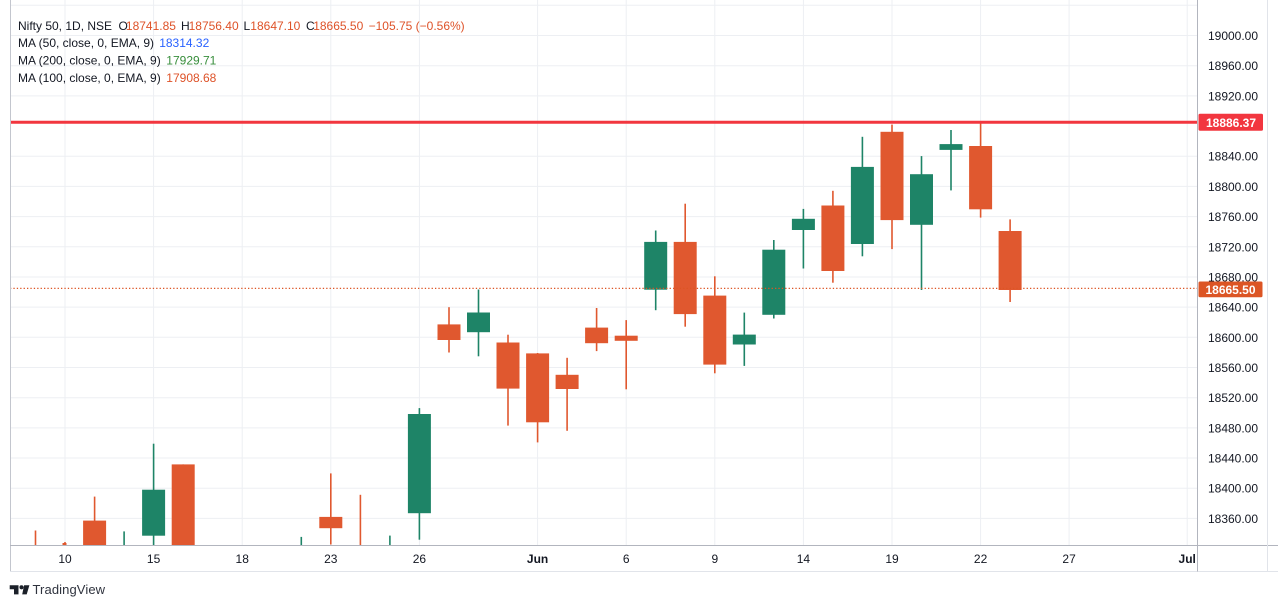  I want to click on svg-text: TradingView, so click(69, 589).